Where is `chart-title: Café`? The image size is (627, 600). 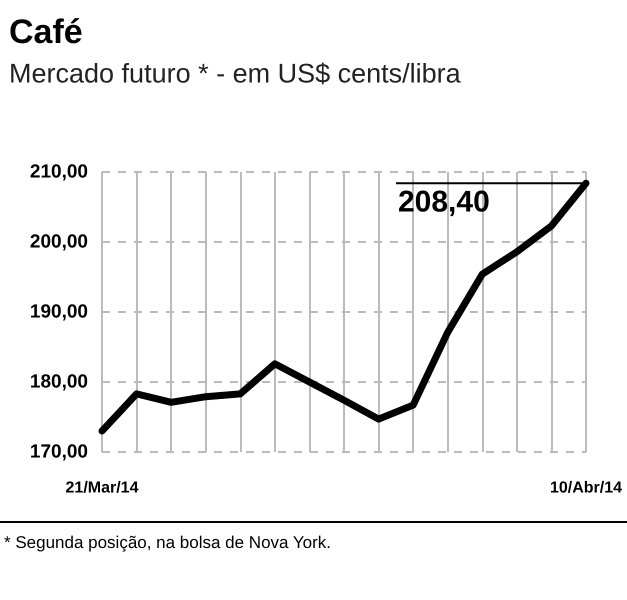
chart-title: Café is located at coordinates (46, 32).